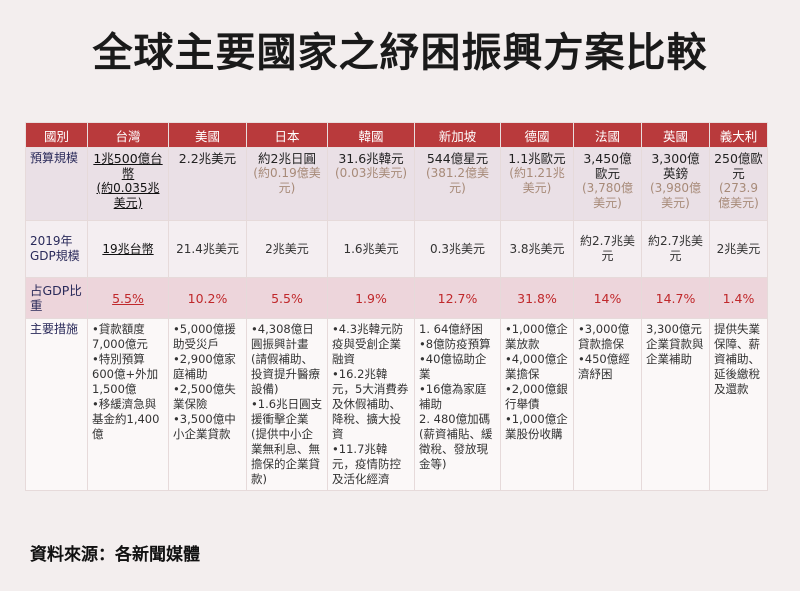 This screenshot has height=591, width=800. I want to click on share-cell: 10.2%, so click(207, 298).